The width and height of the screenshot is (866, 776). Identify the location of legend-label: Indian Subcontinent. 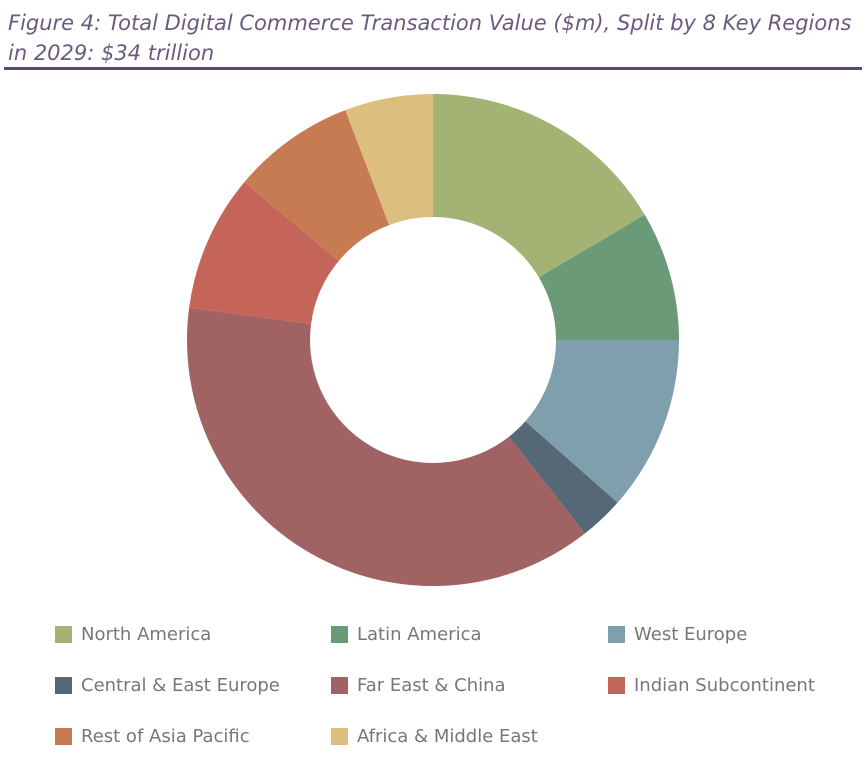
(724, 685).